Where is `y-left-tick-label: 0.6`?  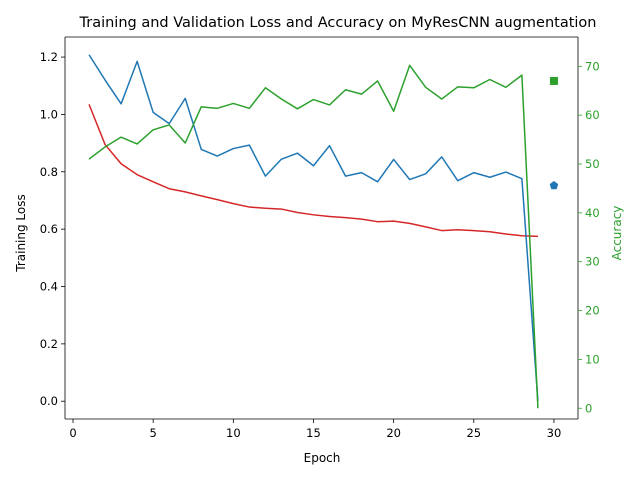
y-left-tick-label: 0.6 is located at coordinates (49, 229).